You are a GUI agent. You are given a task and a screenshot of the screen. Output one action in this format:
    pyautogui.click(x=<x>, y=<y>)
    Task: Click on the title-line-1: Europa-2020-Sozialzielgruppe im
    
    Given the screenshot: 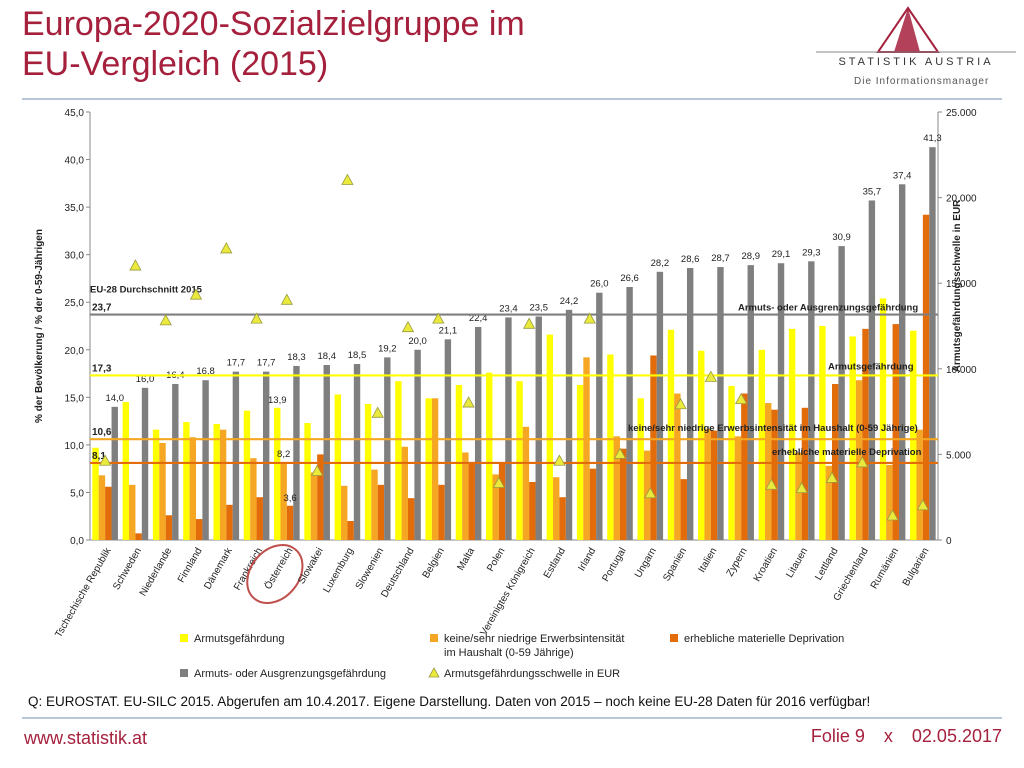 What is the action you would take?
    pyautogui.click(x=273, y=24)
    